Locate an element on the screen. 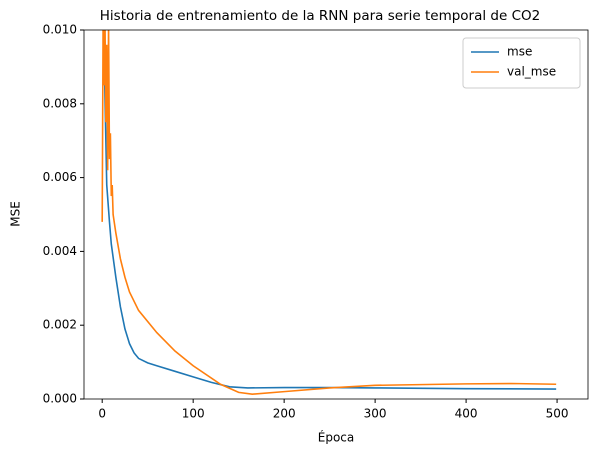 This screenshot has height=459, width=609. y-tick-label: 0.004 is located at coordinates (60, 251).